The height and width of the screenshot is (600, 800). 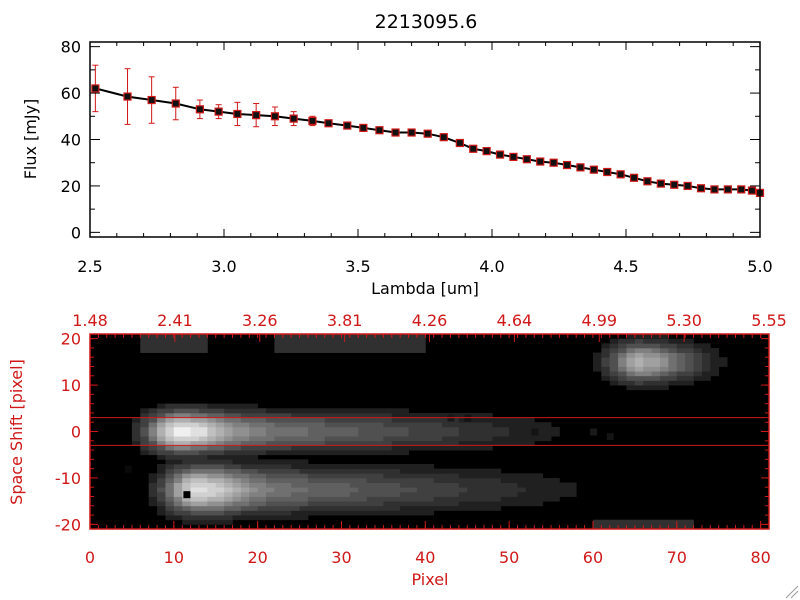 What do you see at coordinates (760, 557) in the screenshot?
I see `x-tick-label: 80` at bounding box center [760, 557].